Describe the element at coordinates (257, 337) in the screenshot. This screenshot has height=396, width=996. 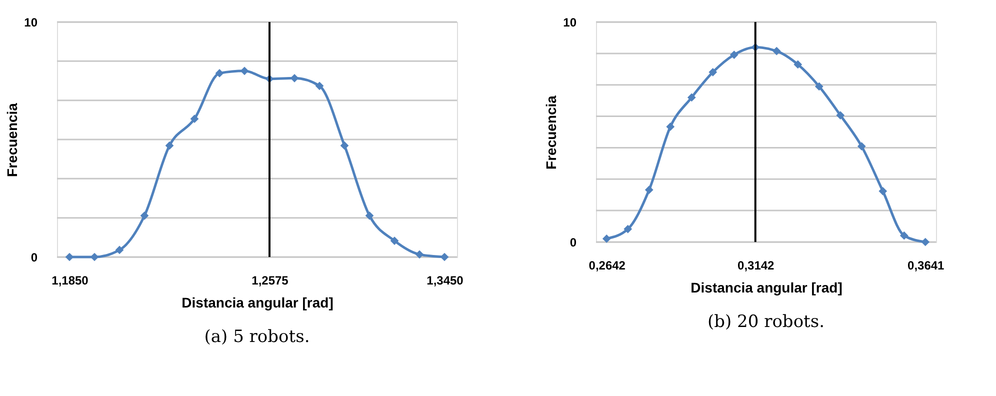
I see `text: (a) 5 robots.` at that location.